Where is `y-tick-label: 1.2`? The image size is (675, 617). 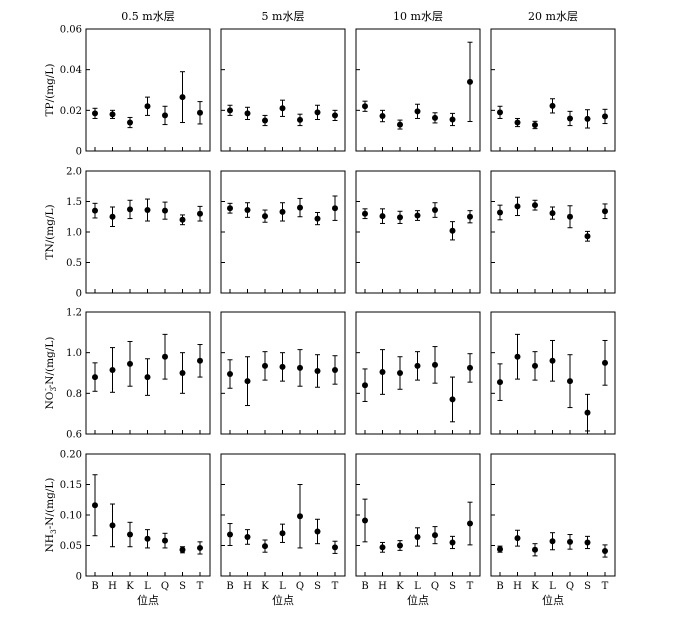
y-tick-label: 1.2 is located at coordinates (74, 313).